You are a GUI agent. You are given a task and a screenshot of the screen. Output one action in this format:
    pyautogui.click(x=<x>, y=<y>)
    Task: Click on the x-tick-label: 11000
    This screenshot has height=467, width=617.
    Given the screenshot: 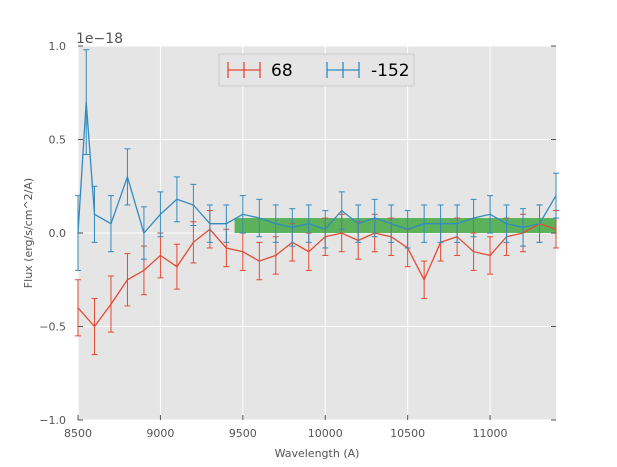 What is the action you would take?
    pyautogui.click(x=490, y=433)
    